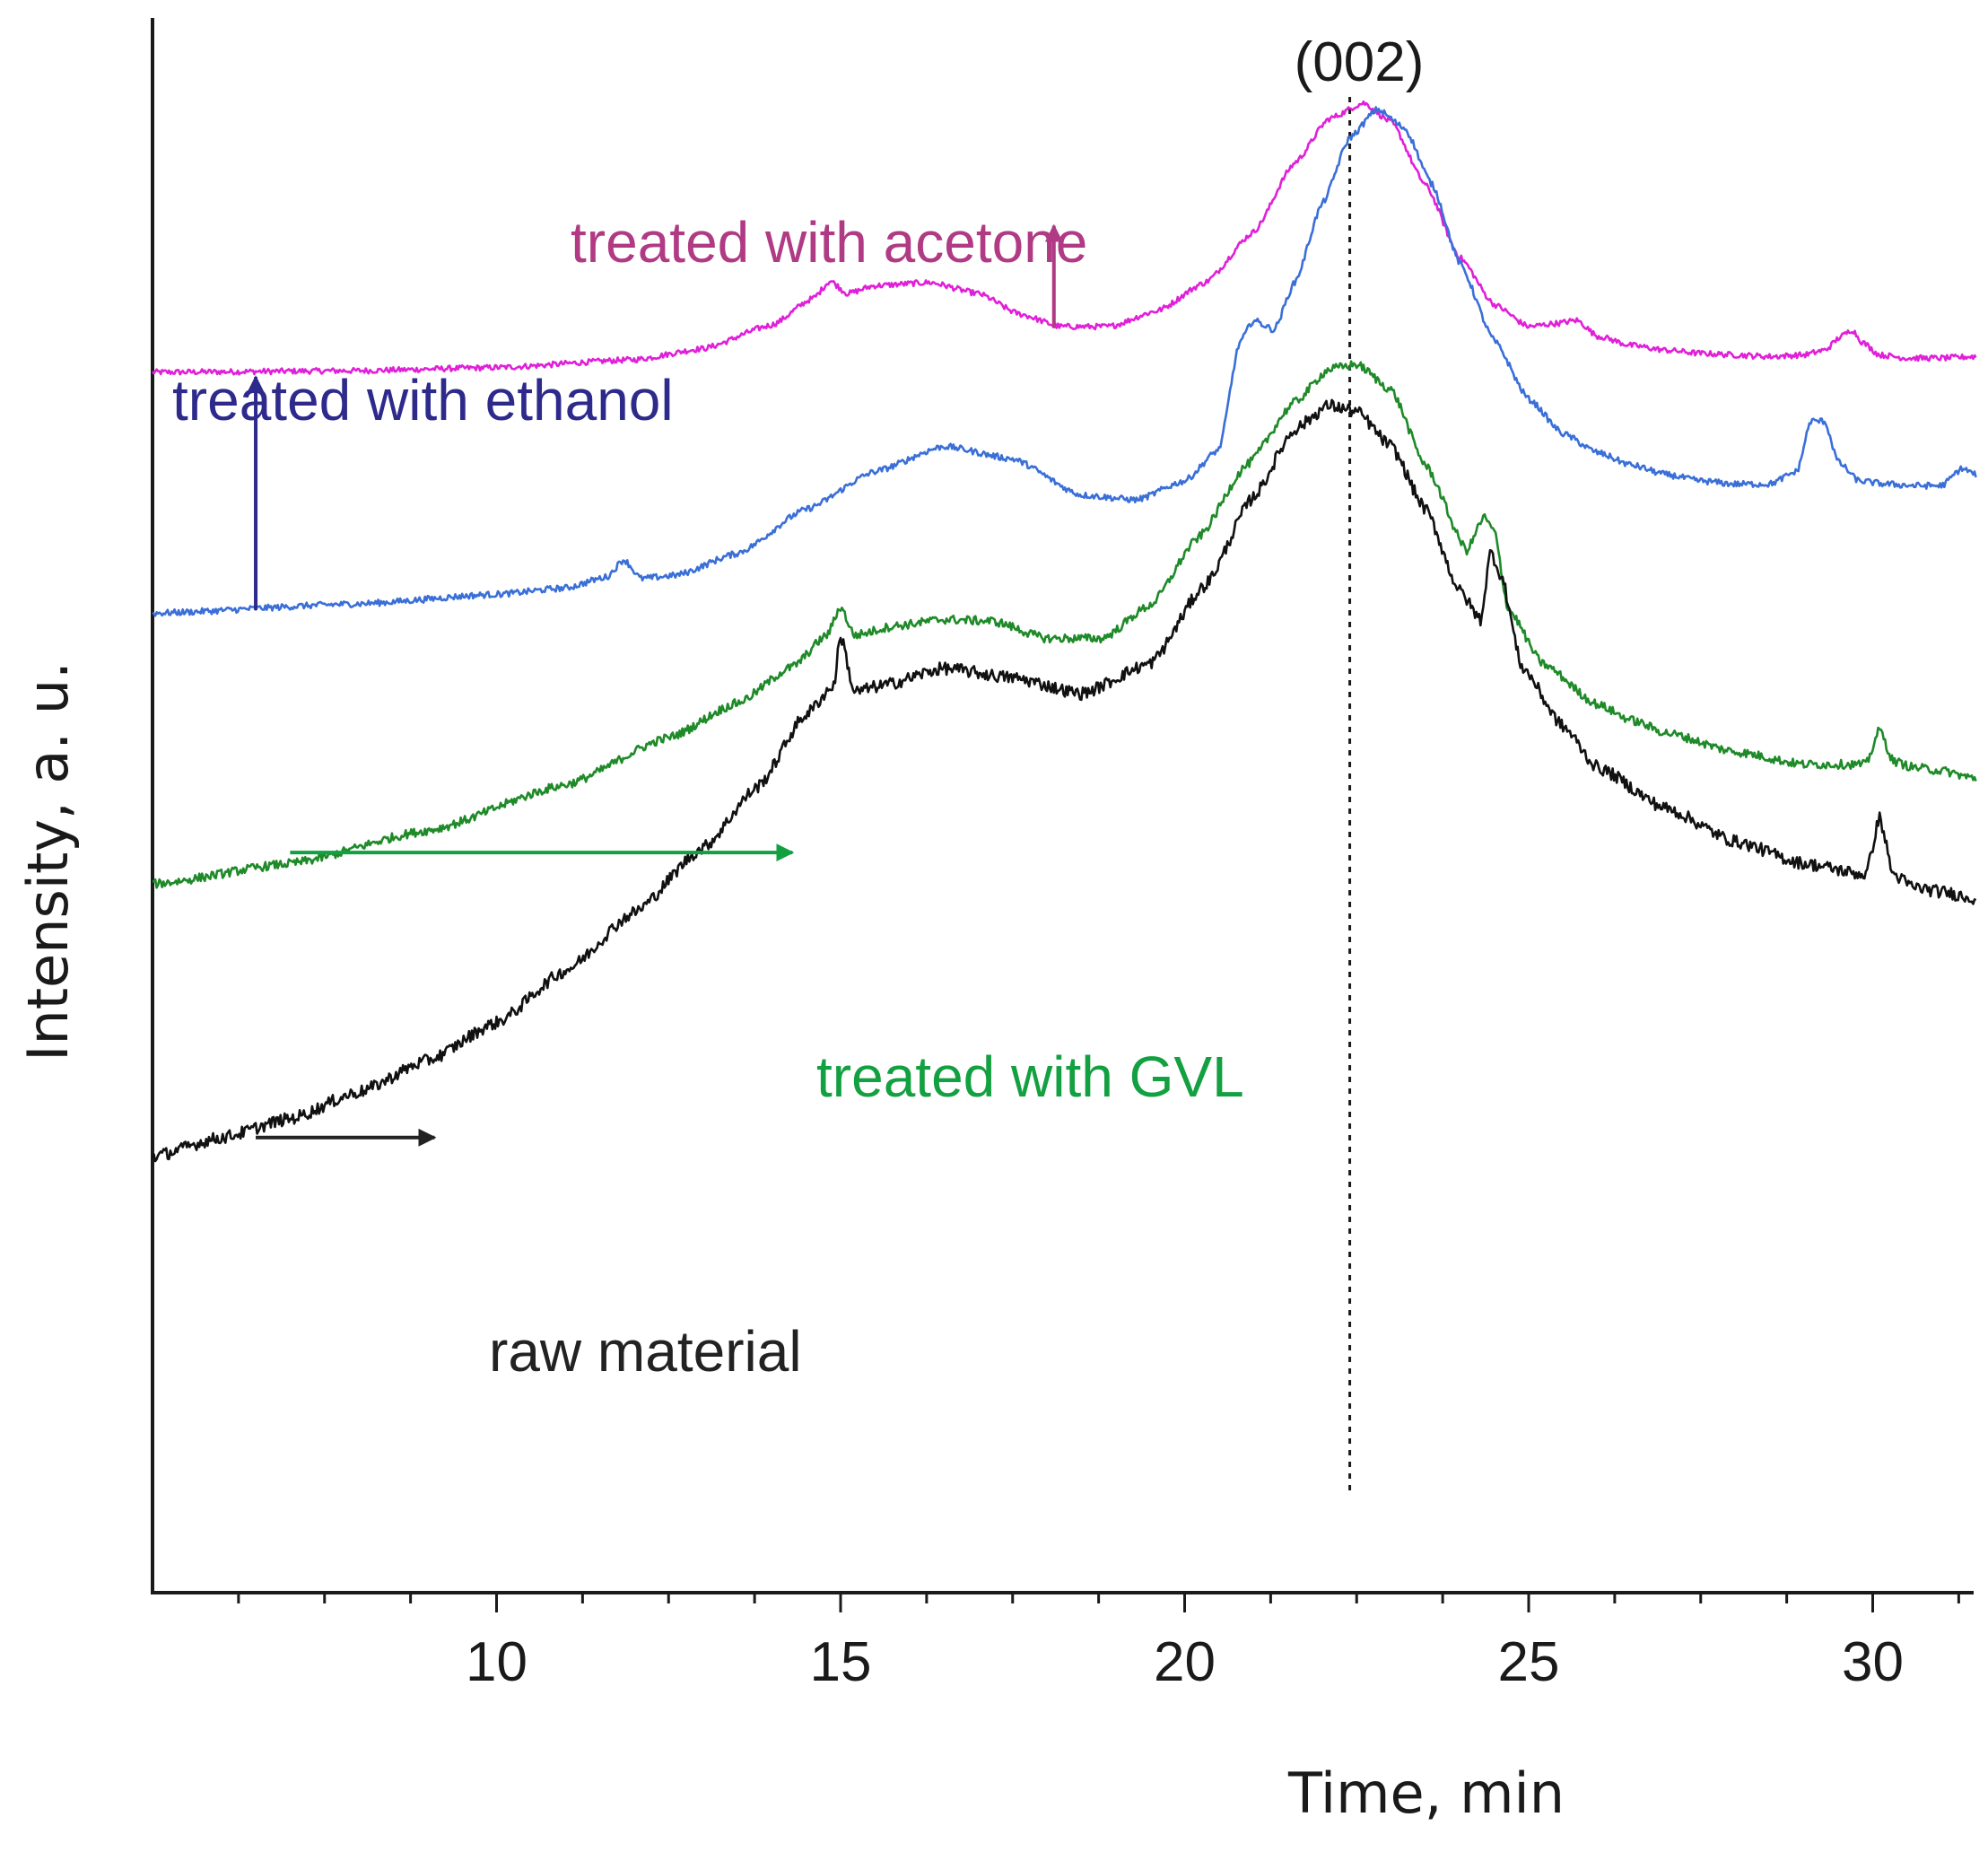 The image size is (1988, 1852). Describe the element at coordinates (1360, 62) in the screenshot. I see `reference-label-002: (002)` at that location.